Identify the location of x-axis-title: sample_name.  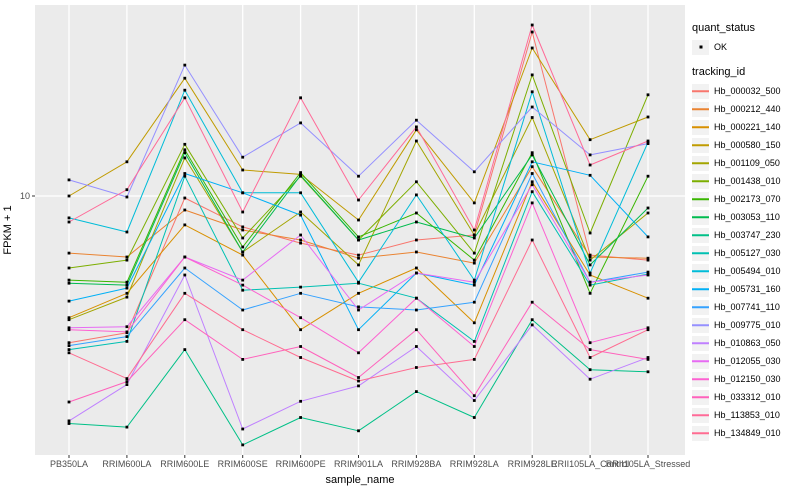
(360, 480).